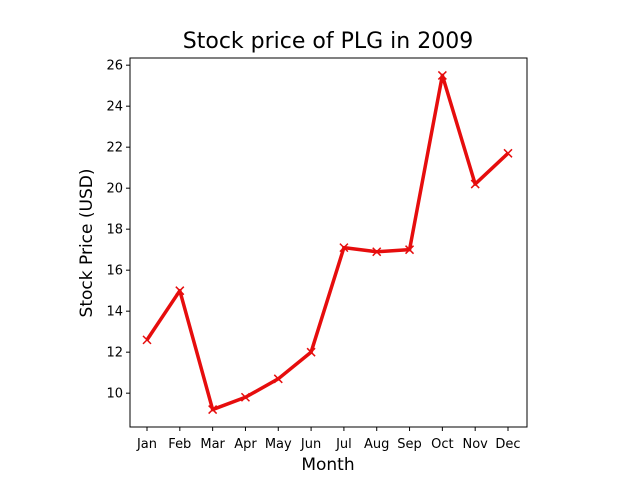  What do you see at coordinates (114, 148) in the screenshot?
I see `y-tick-label-22: 22` at bounding box center [114, 148].